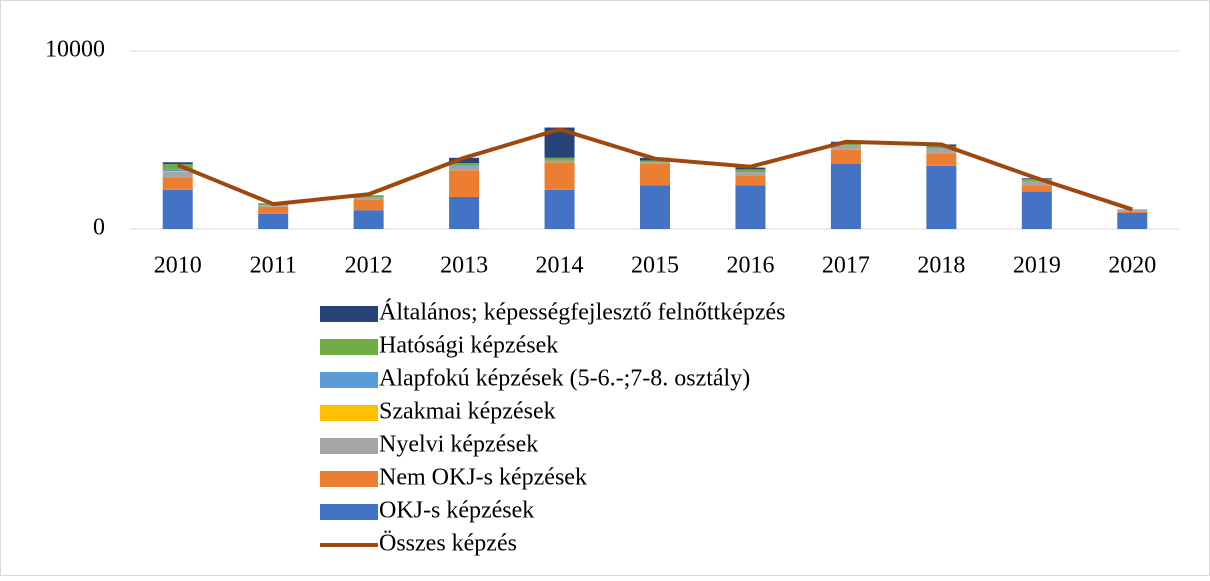 The height and width of the screenshot is (581, 1210). Describe the element at coordinates (564, 379) in the screenshot. I see `legend-label: Alapfokú képzések (5-6.-;7-8. osztály)` at that location.